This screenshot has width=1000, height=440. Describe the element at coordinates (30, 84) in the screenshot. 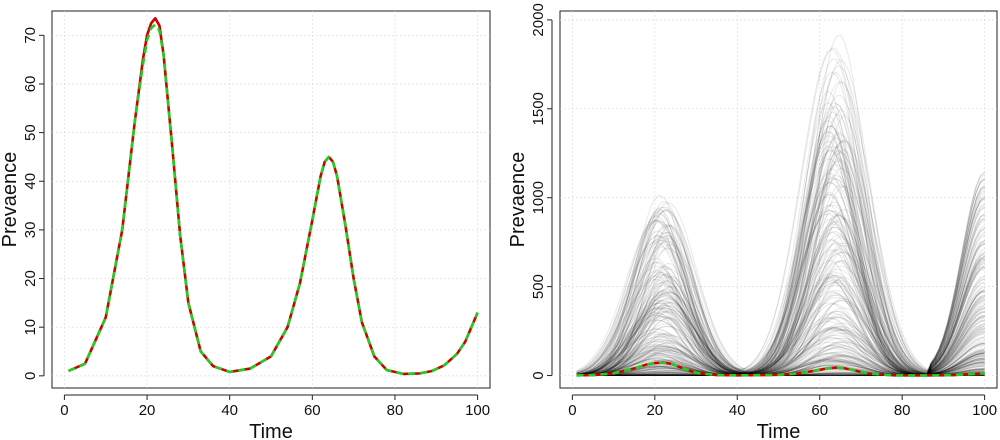

I see `y-tick-label: 60` at that location.